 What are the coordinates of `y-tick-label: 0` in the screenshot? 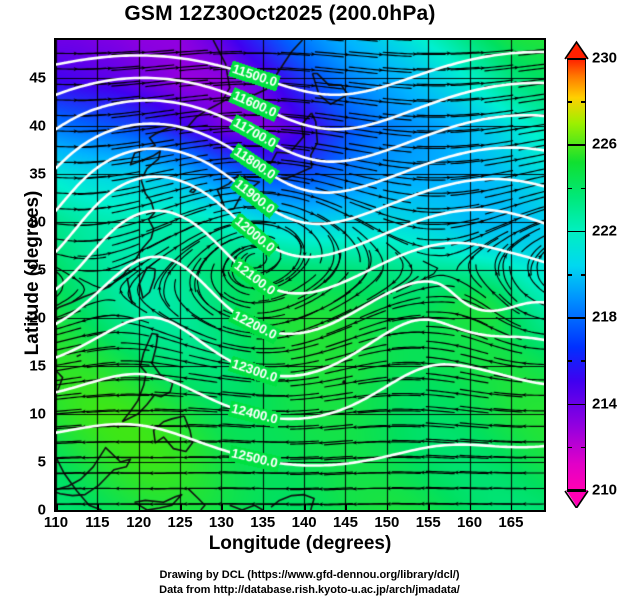 It's located at (41, 510).